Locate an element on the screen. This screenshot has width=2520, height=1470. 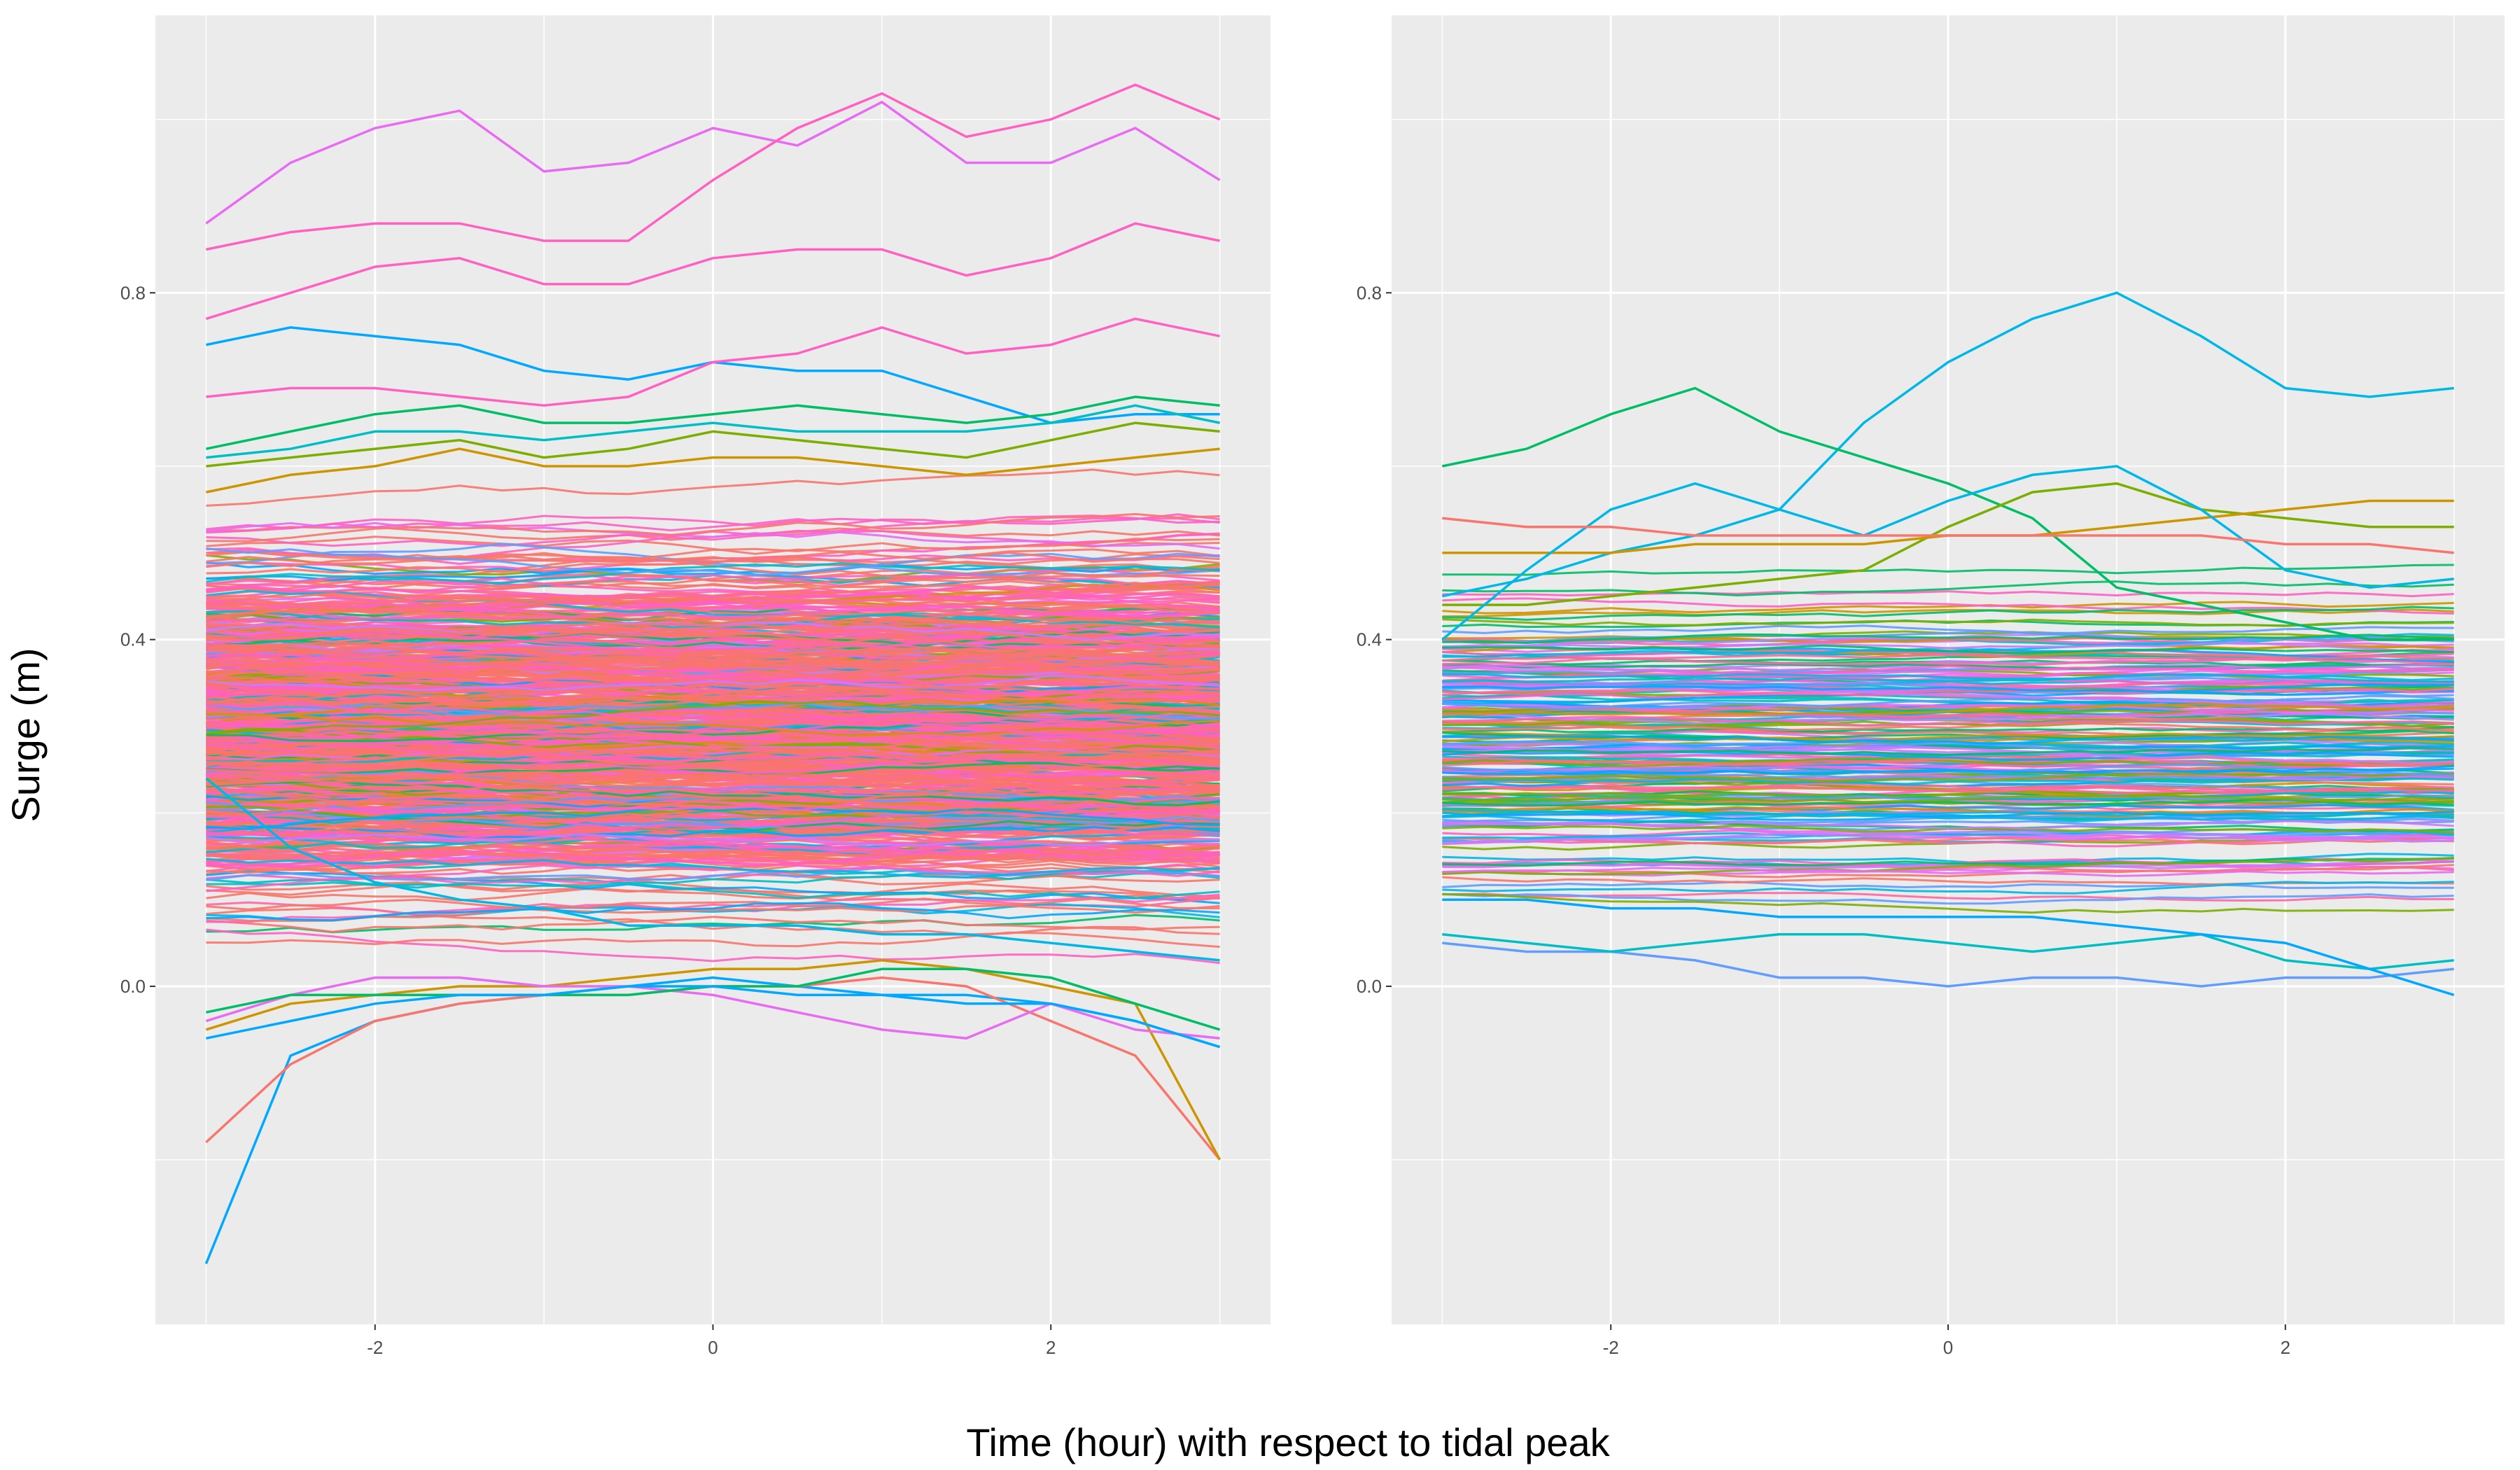
dense-series-bundle is located at coordinates (1948, 739).